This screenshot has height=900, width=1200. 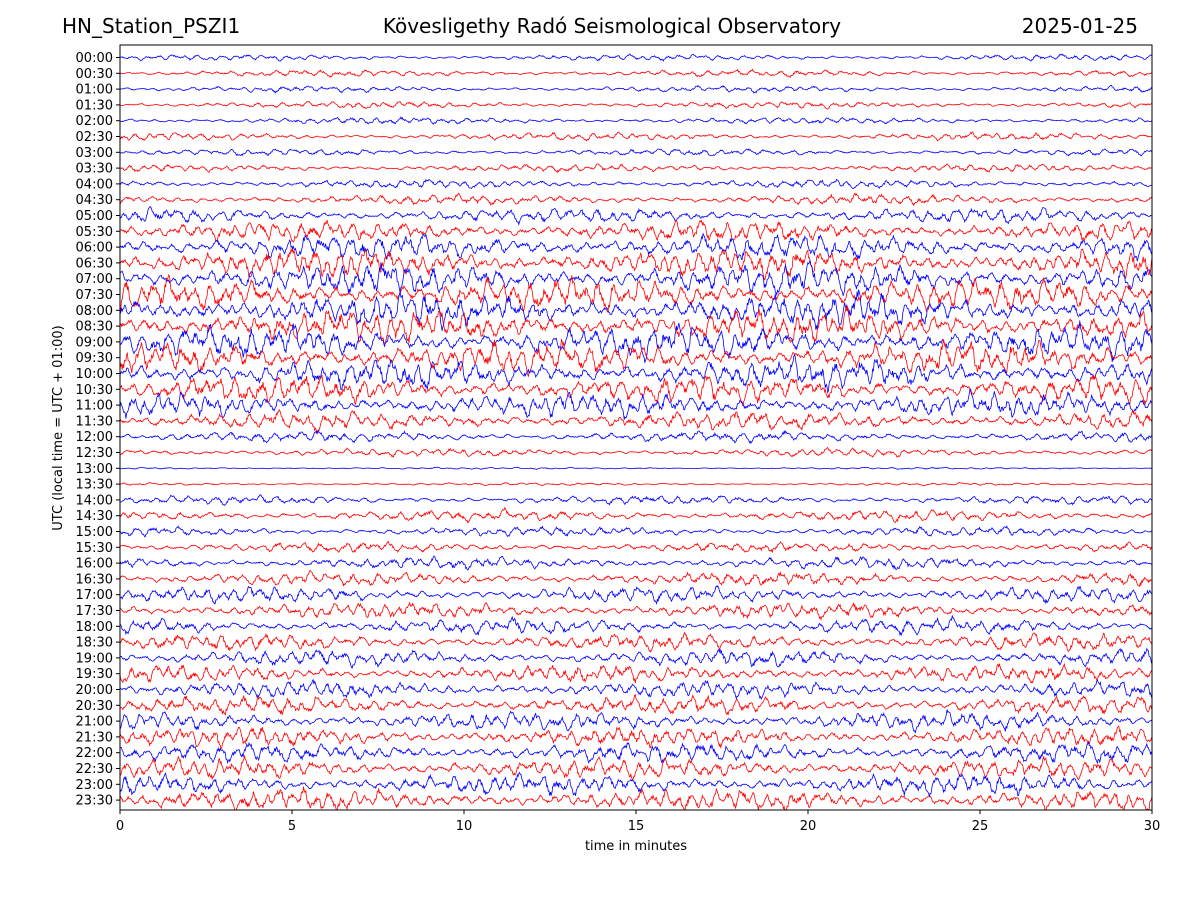 What do you see at coordinates (120, 826) in the screenshot?
I see `x-tick-label: 0` at bounding box center [120, 826].